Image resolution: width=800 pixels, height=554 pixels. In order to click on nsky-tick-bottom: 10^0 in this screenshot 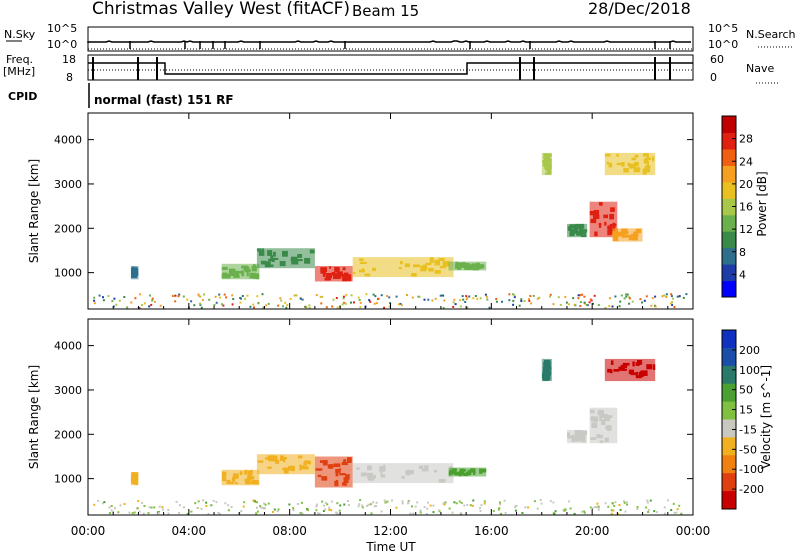, I will do `click(62, 44)`.